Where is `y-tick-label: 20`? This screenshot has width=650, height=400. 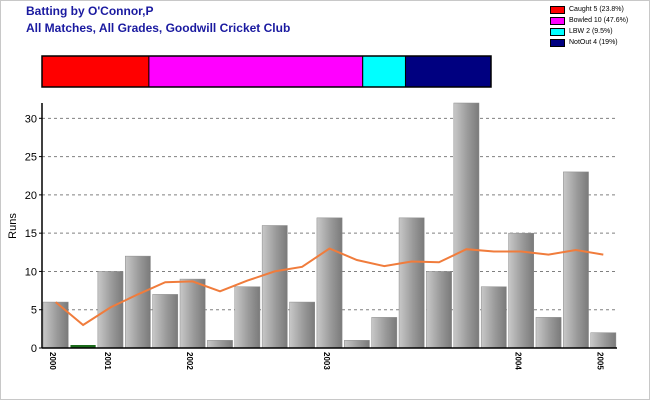
y-tick-label: 20 is located at coordinates (31, 196).